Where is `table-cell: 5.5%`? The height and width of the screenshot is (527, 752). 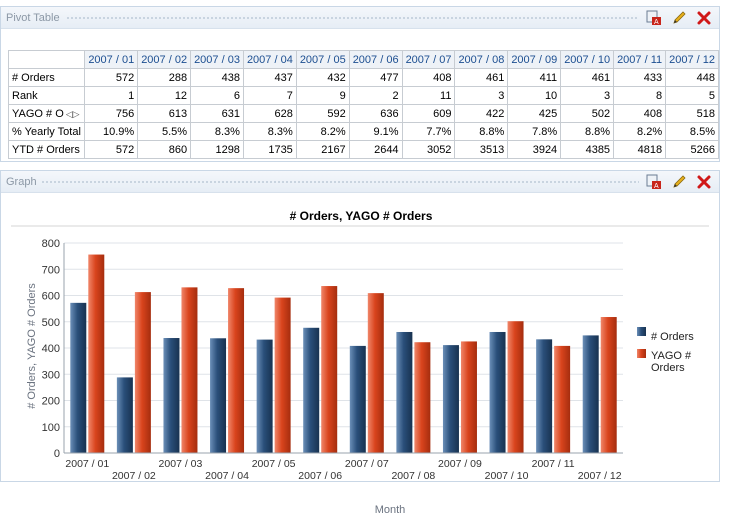
table-cell: 5.5% is located at coordinates (164, 131).